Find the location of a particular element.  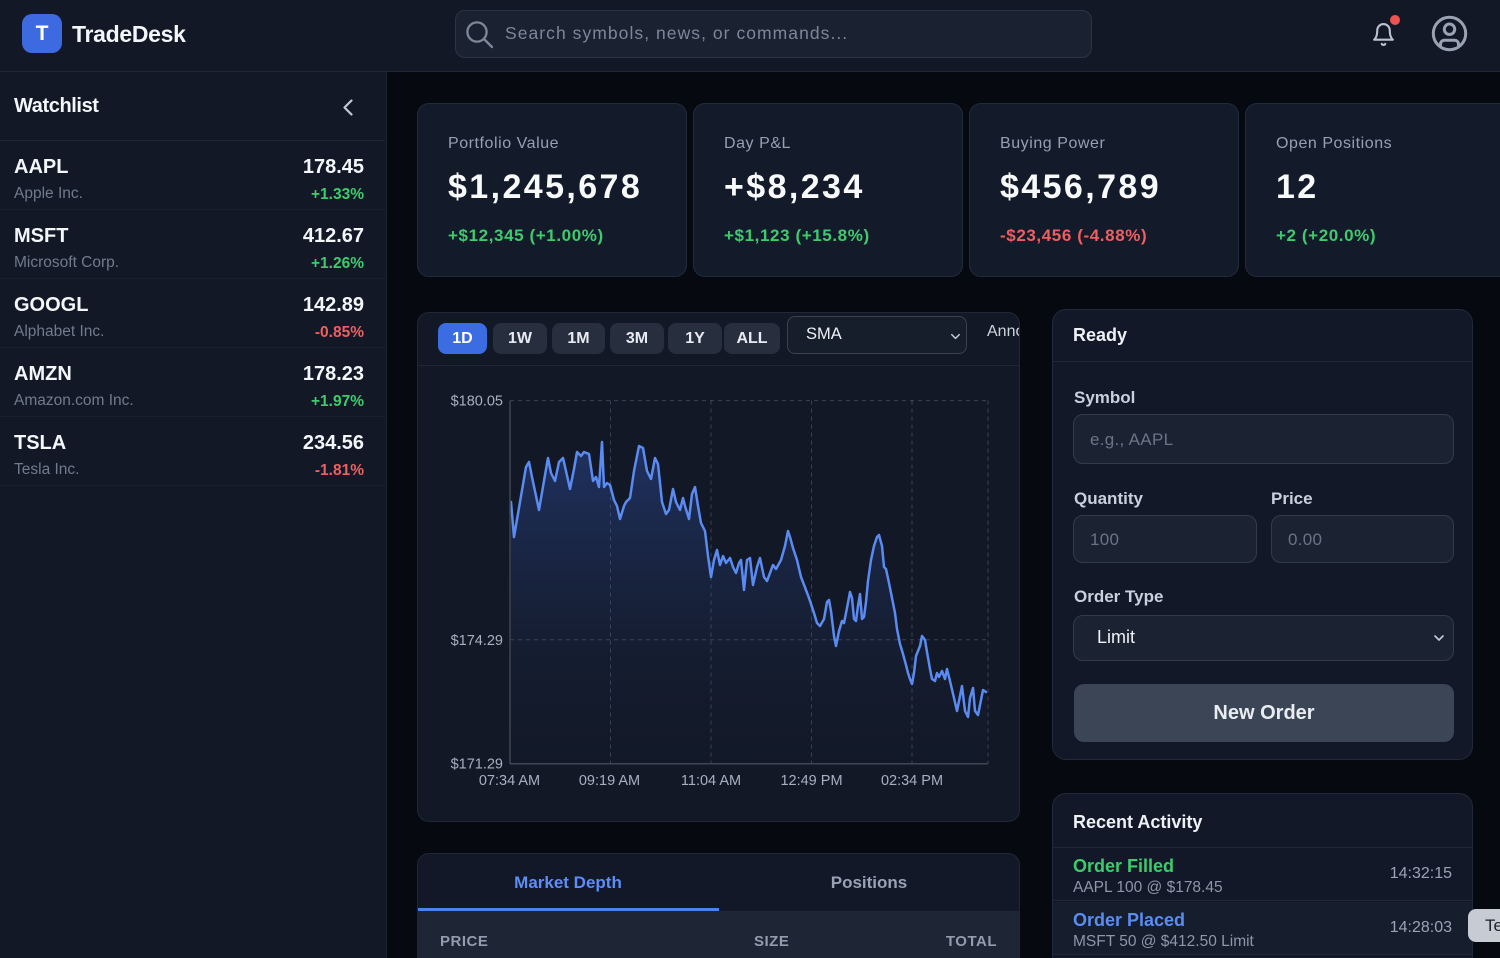

svg-text: 11:04 AM is located at coordinates (711, 781).